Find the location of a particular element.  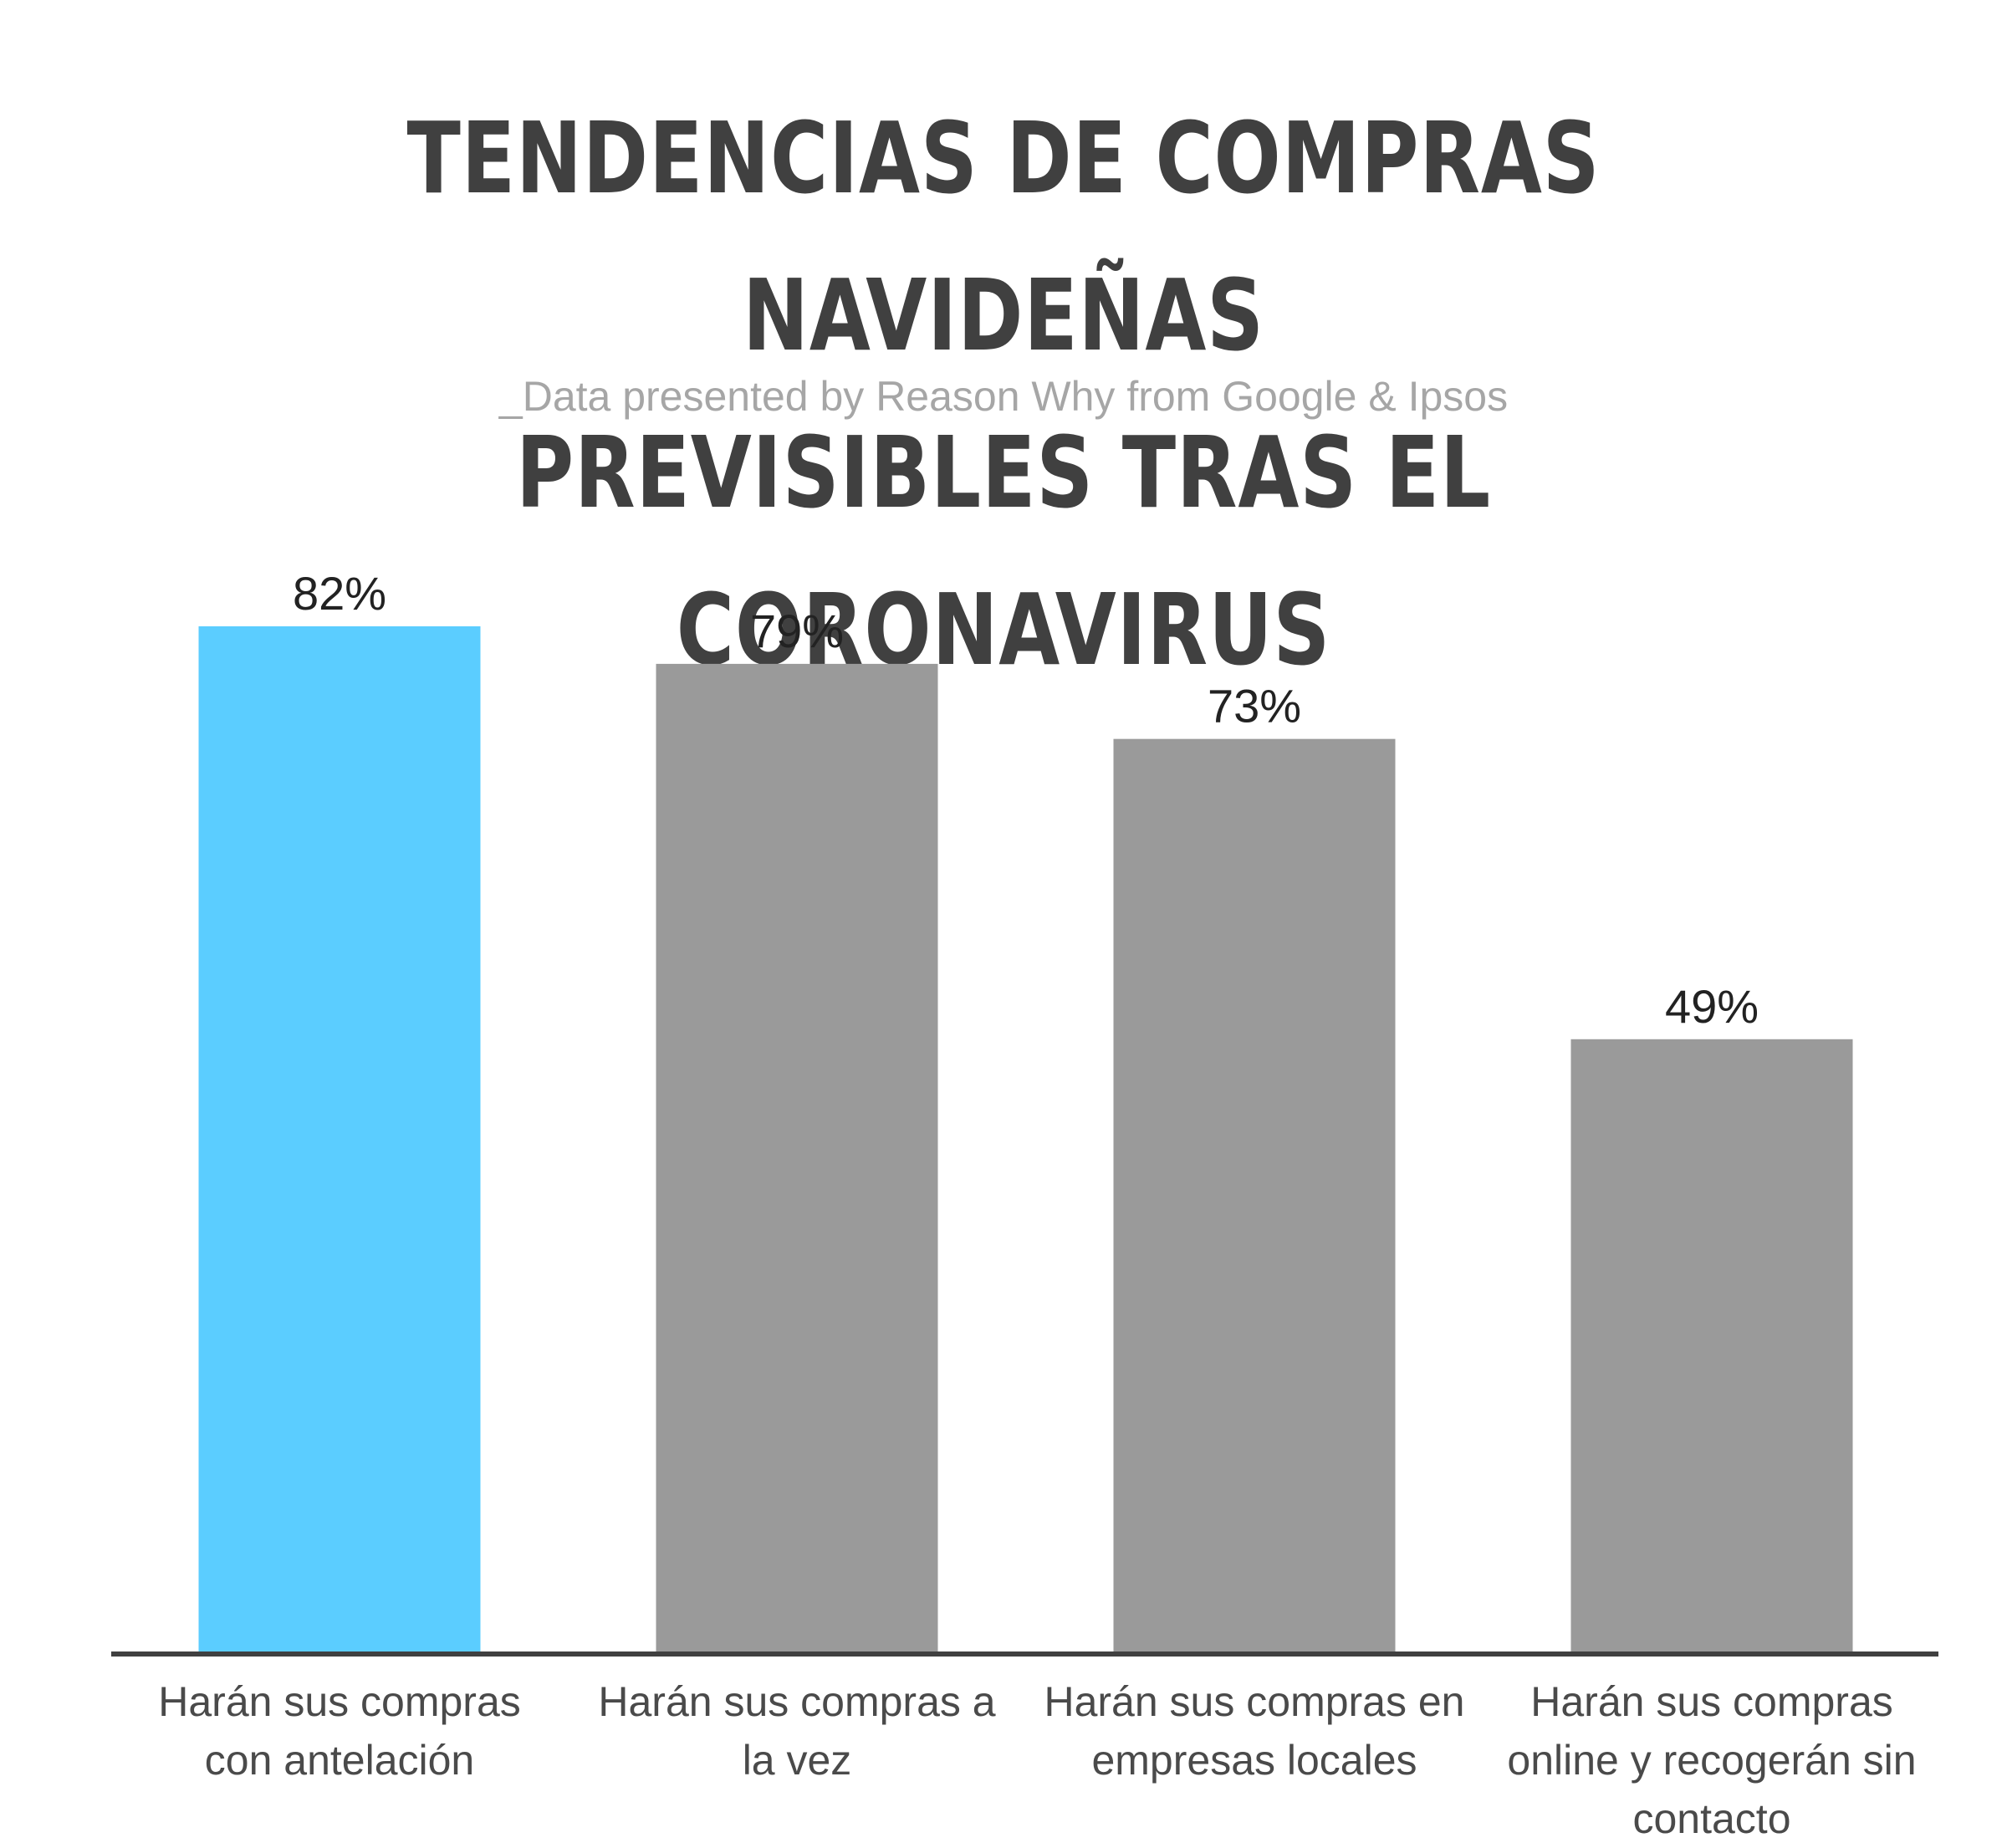

x-tick-label-3: Harán sus compras en empresas locales is located at coordinates (1255, 1731).